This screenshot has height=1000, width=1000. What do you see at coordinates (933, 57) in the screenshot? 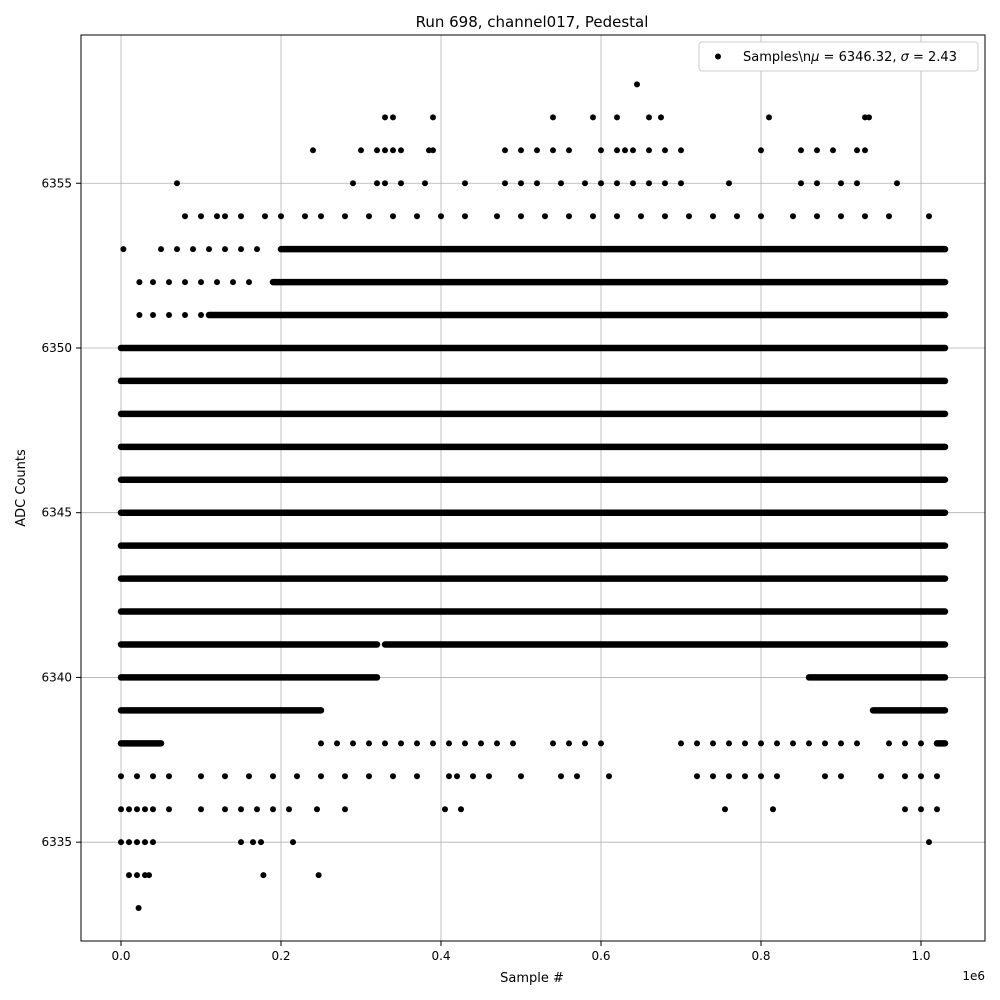
I see `legend-std: = 2.43` at bounding box center [933, 57].